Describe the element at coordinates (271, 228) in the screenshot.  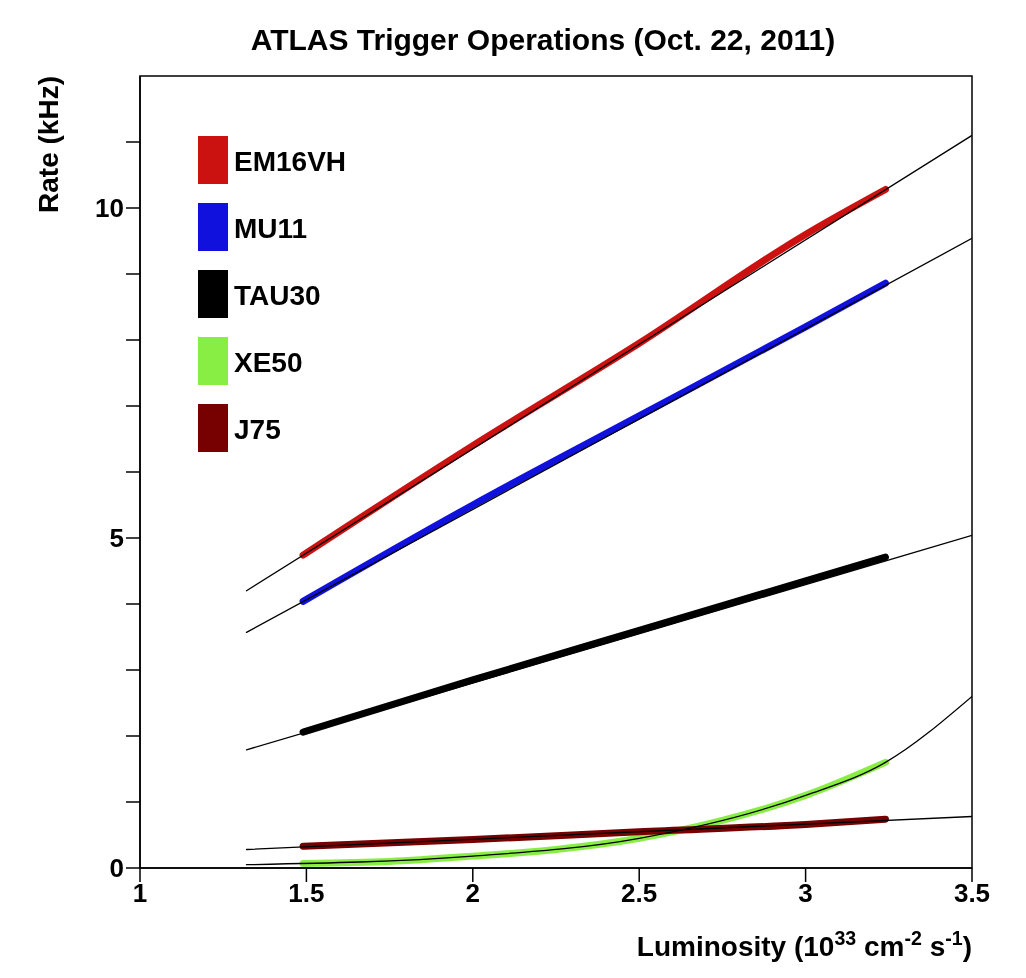
I see `legend-label: MU11` at that location.